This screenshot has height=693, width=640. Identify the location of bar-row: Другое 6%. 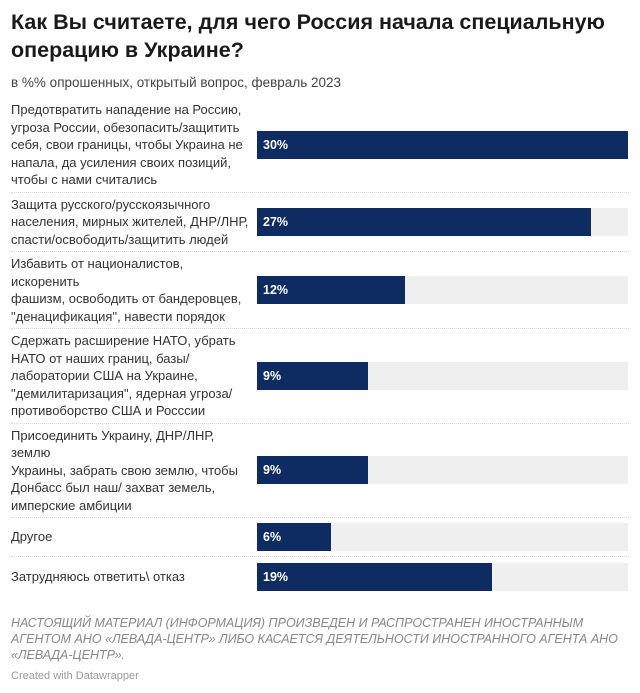
(320, 537).